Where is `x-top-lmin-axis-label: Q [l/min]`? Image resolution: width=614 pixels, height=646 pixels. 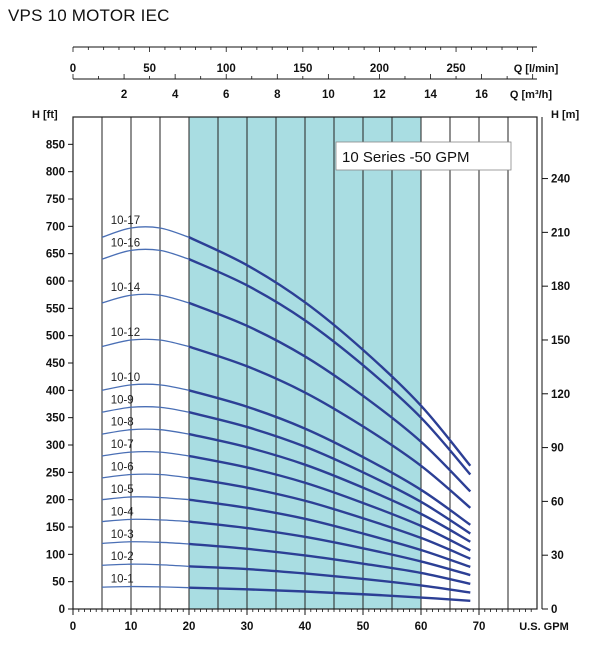
x-top-lmin-axis-label: Q [l/min] is located at coordinates (536, 69).